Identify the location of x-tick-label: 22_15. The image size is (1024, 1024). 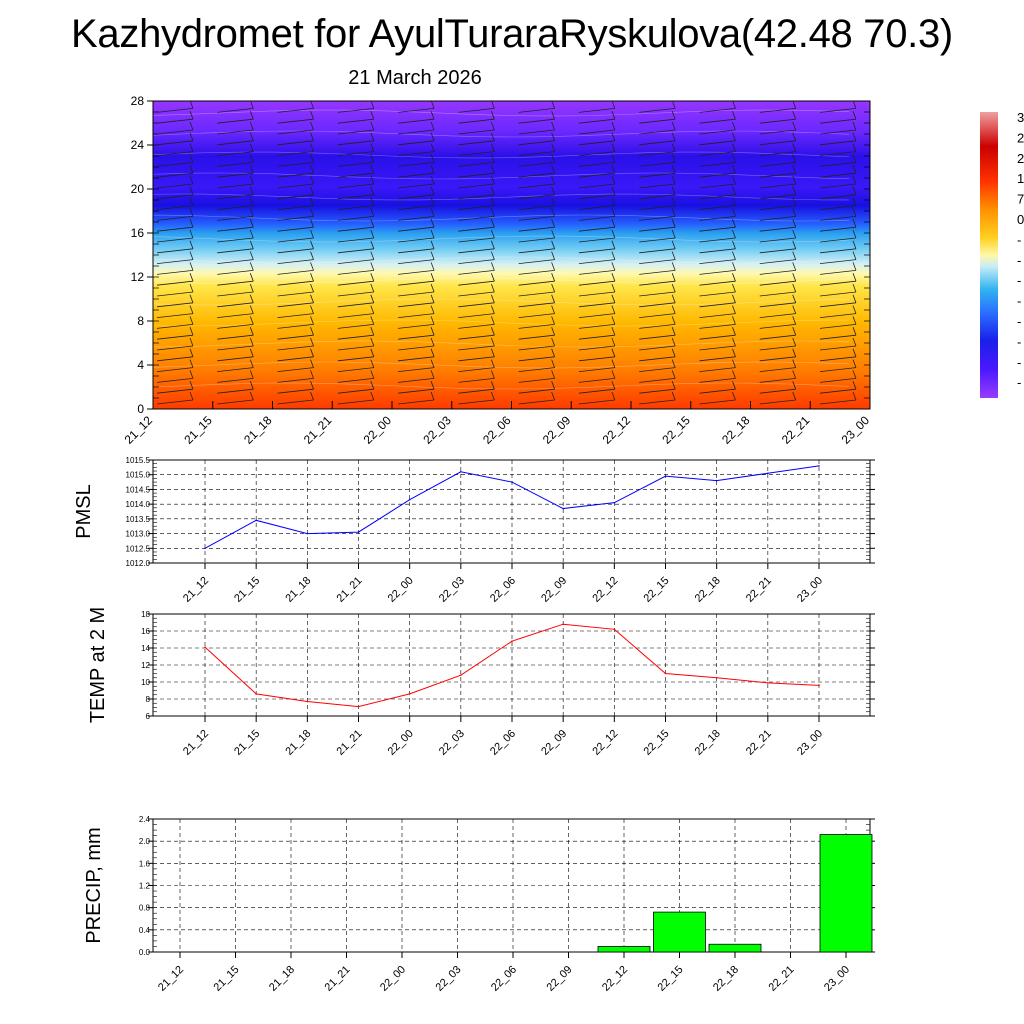
(671, 979).